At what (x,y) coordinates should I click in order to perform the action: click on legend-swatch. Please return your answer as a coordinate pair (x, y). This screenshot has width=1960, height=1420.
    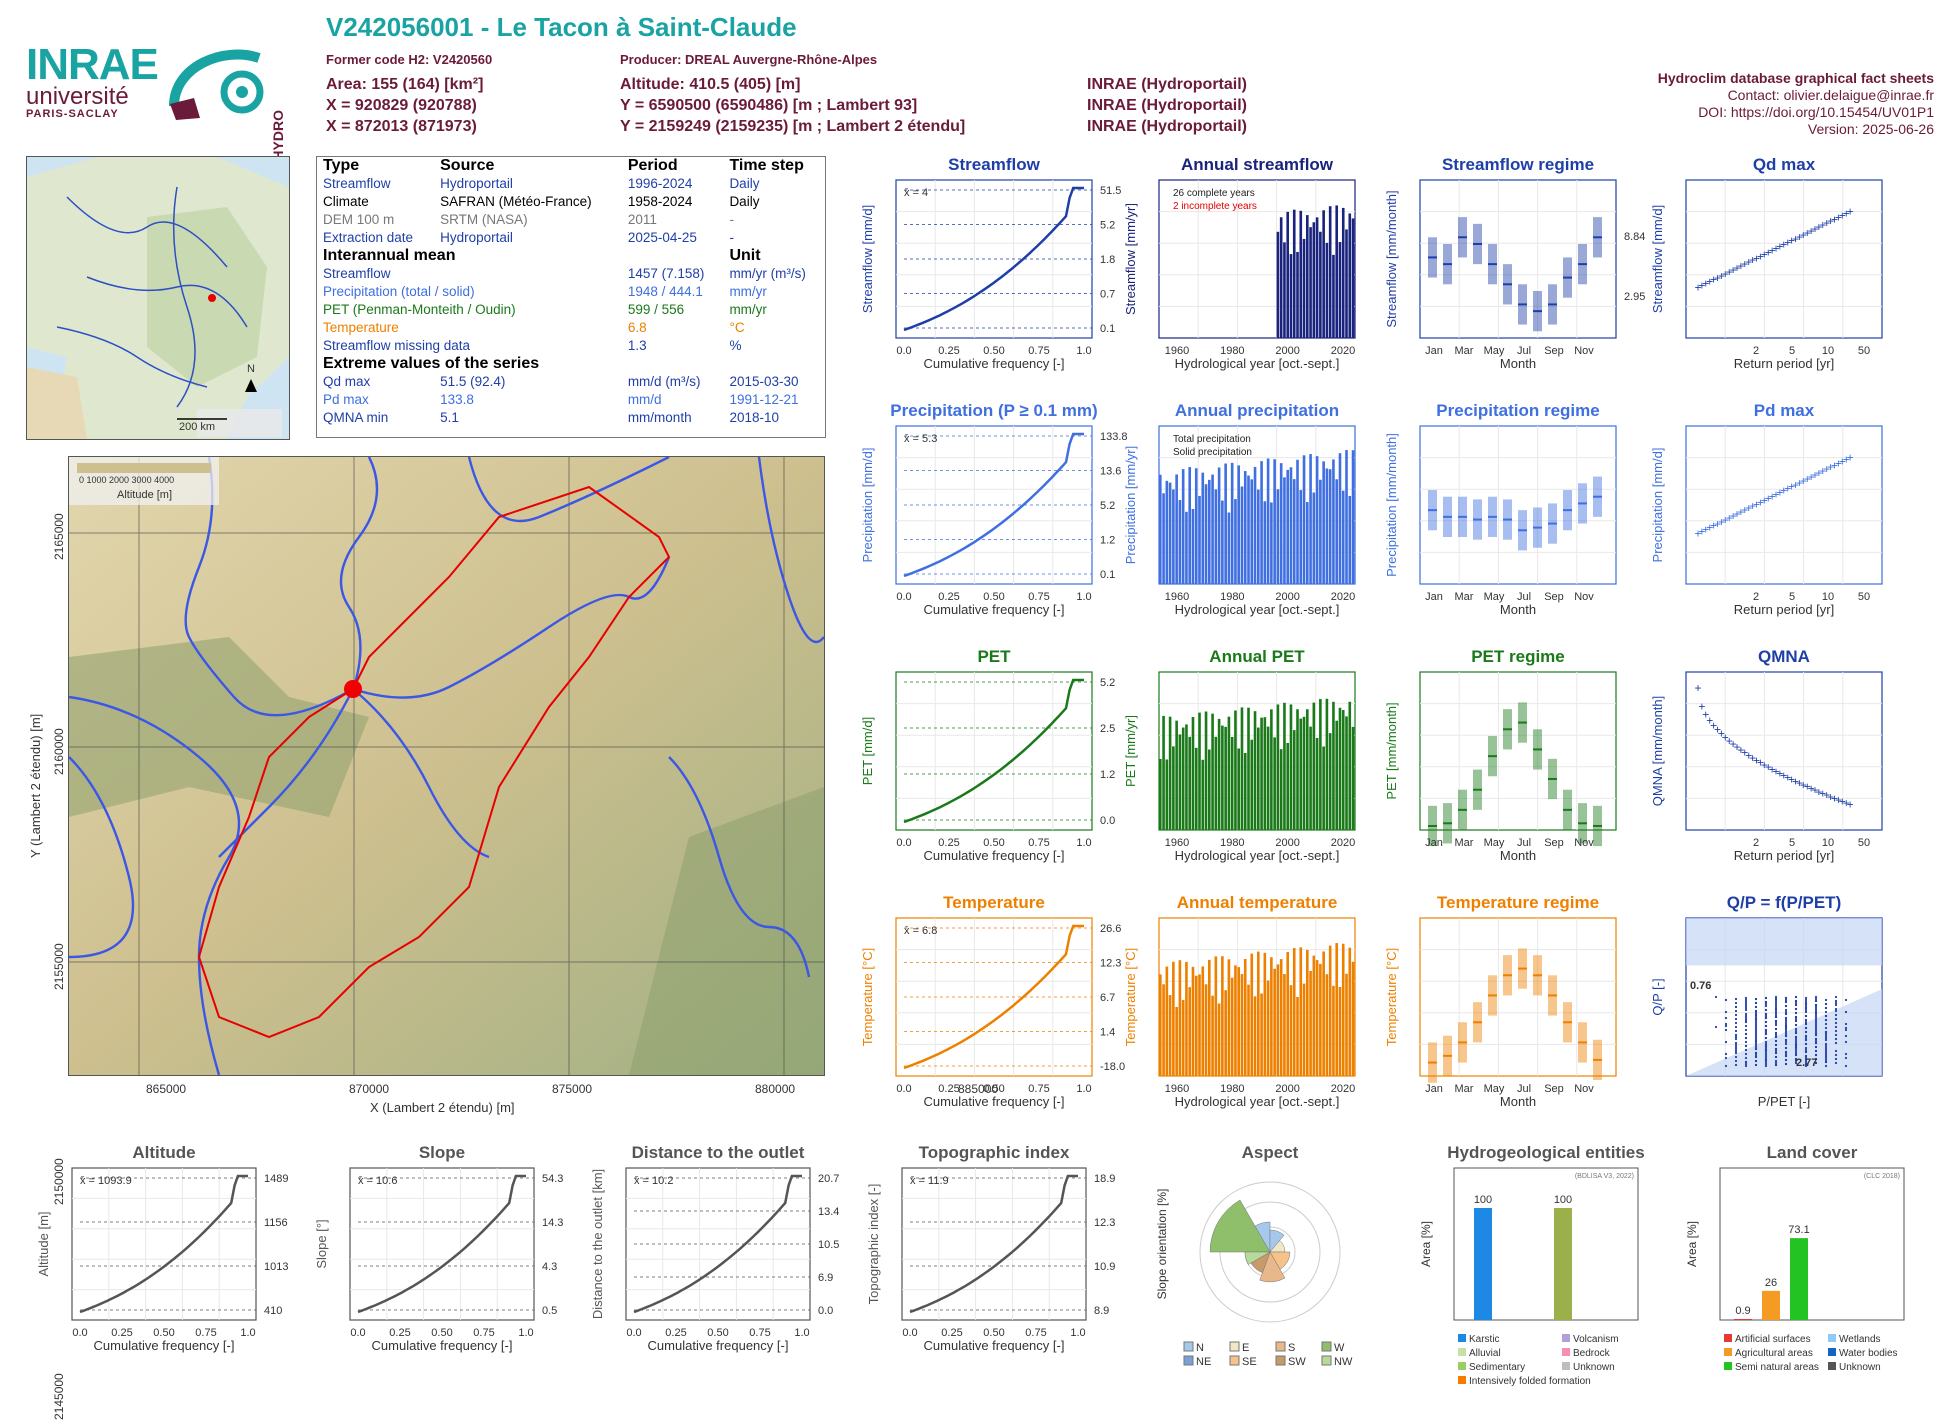
    Looking at the image, I should click on (1728, 1352).